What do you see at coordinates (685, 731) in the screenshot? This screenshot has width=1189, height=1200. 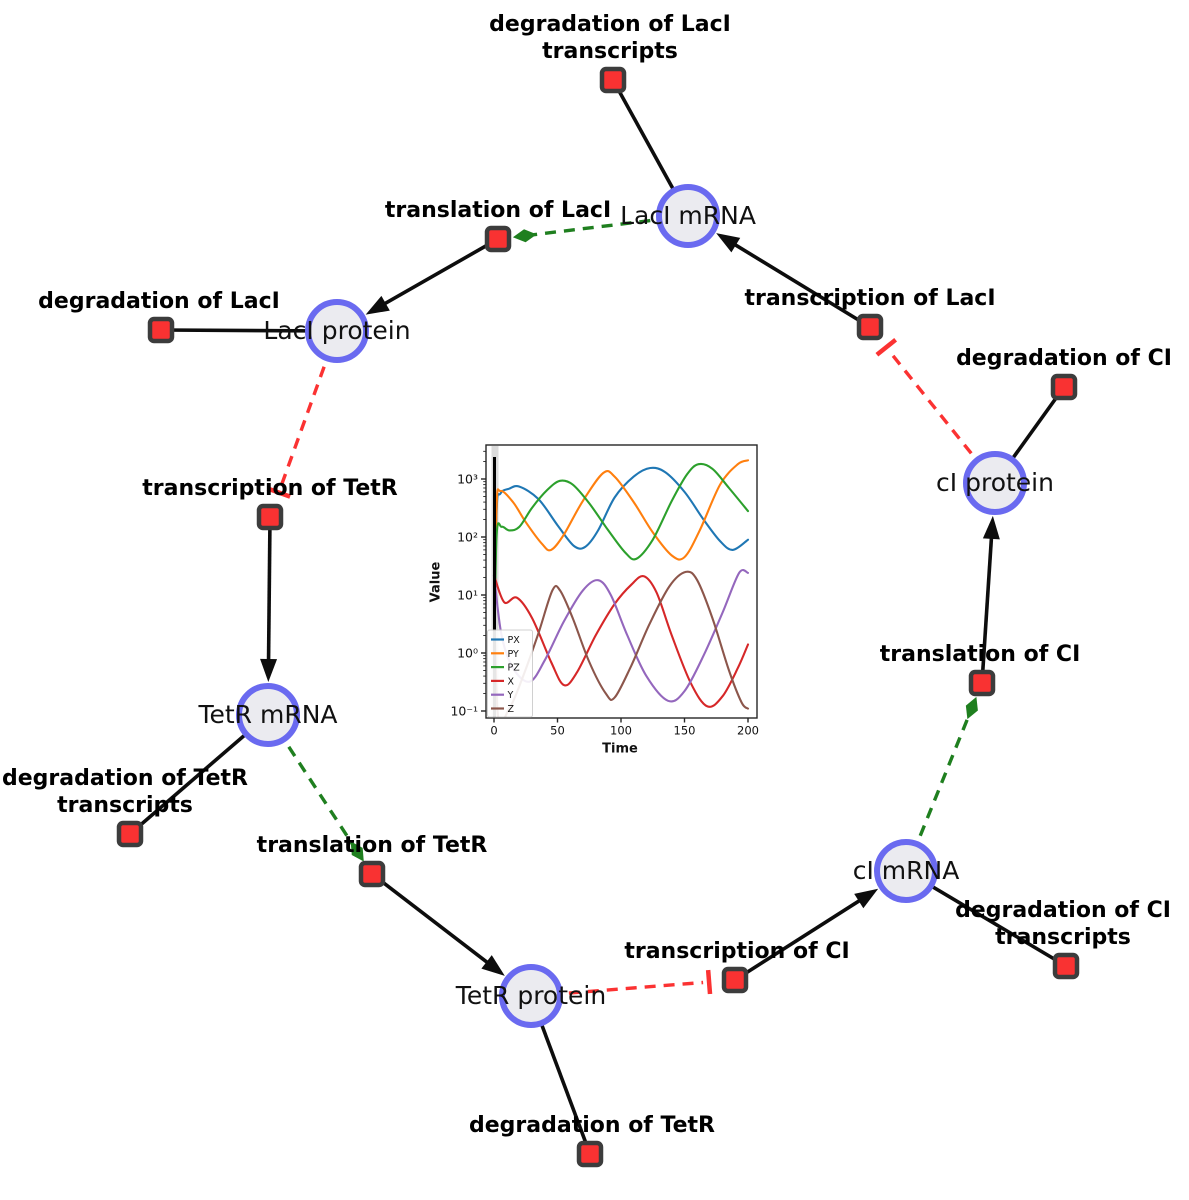 I see `x-tick-label: 150` at bounding box center [685, 731].